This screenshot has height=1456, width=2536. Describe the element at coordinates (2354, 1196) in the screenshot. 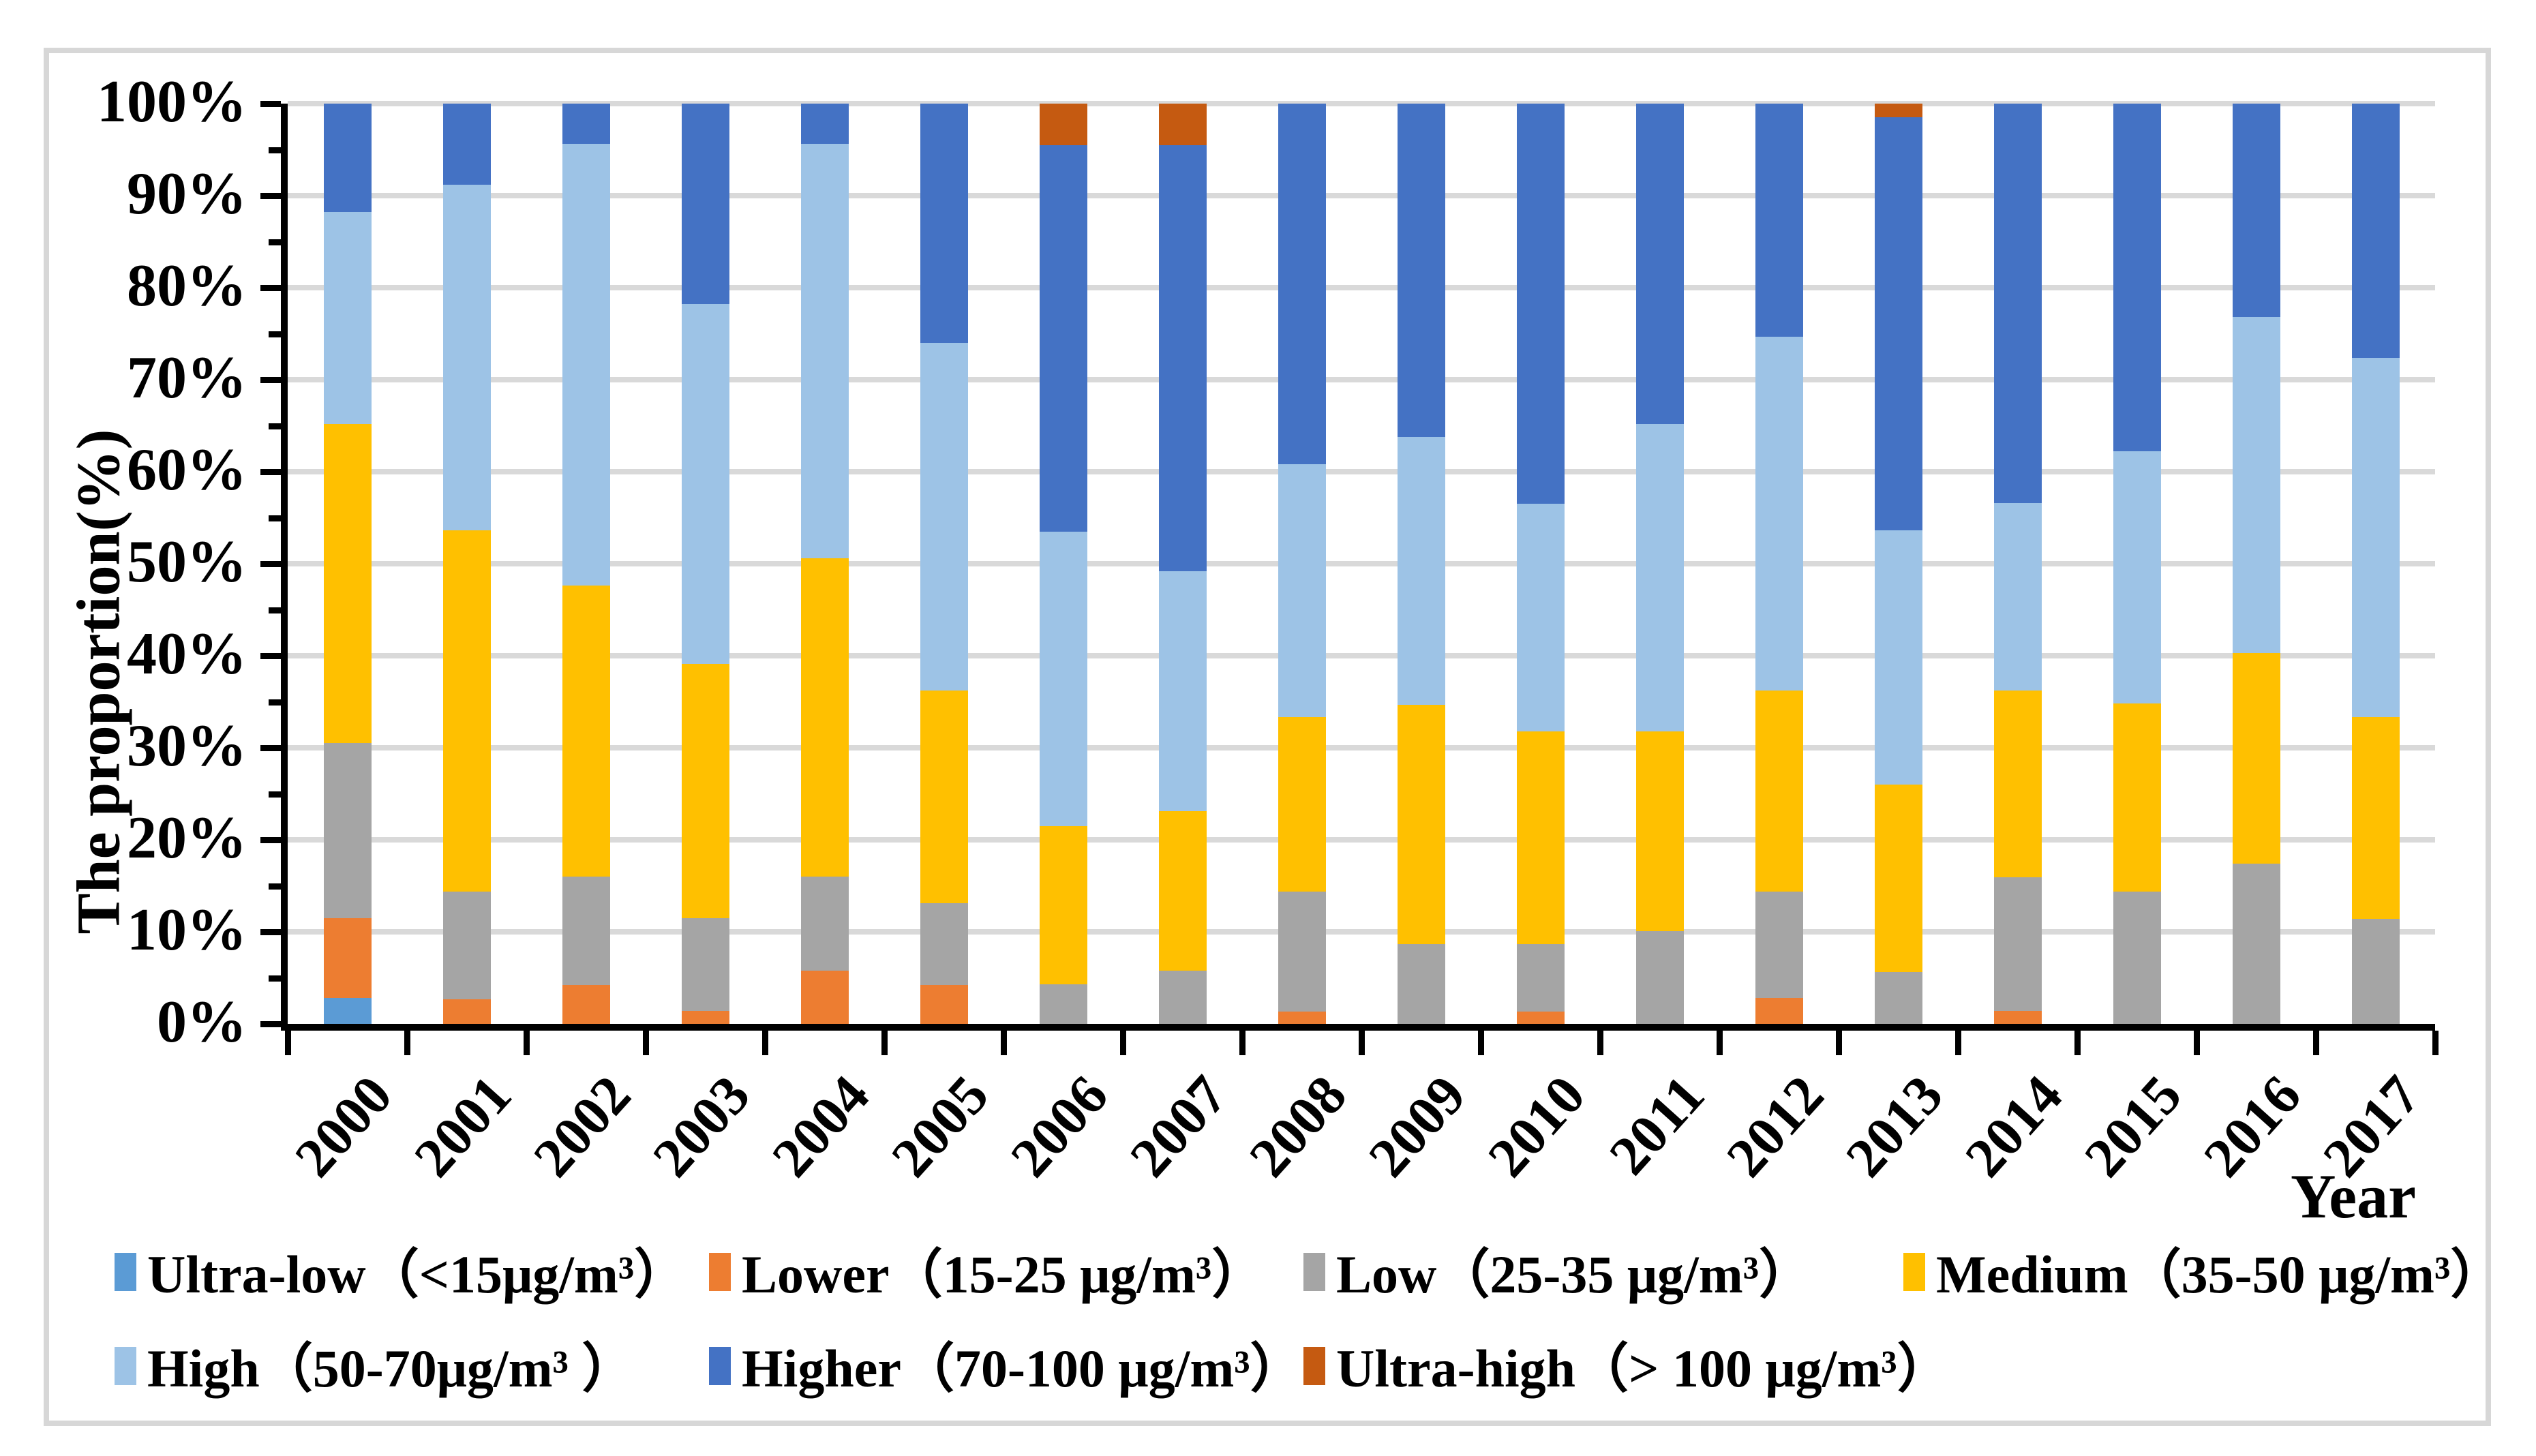

I see `x-axis-title: Year` at that location.